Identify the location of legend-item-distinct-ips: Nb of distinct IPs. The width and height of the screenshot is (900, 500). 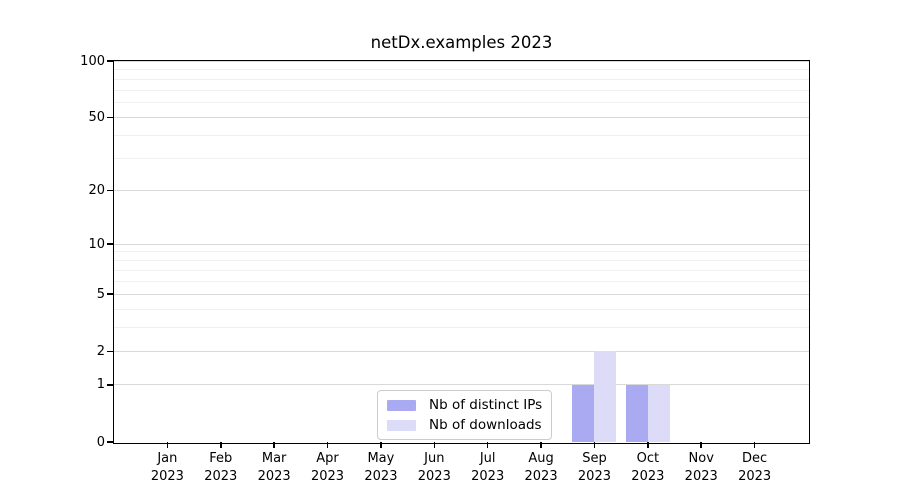
(464, 405).